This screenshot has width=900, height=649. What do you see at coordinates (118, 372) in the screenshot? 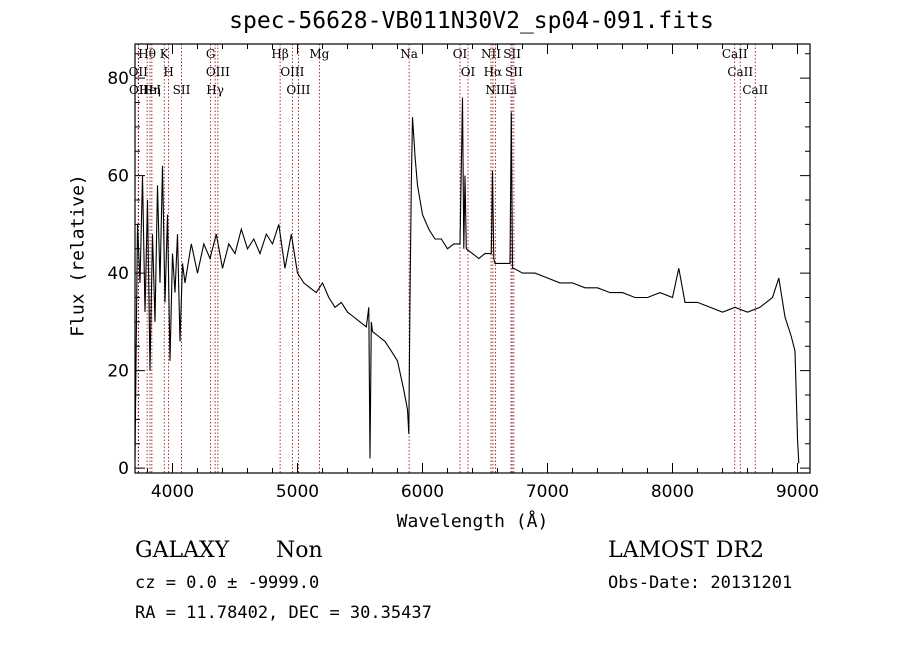
I see `tick-label: 20` at bounding box center [118, 372].